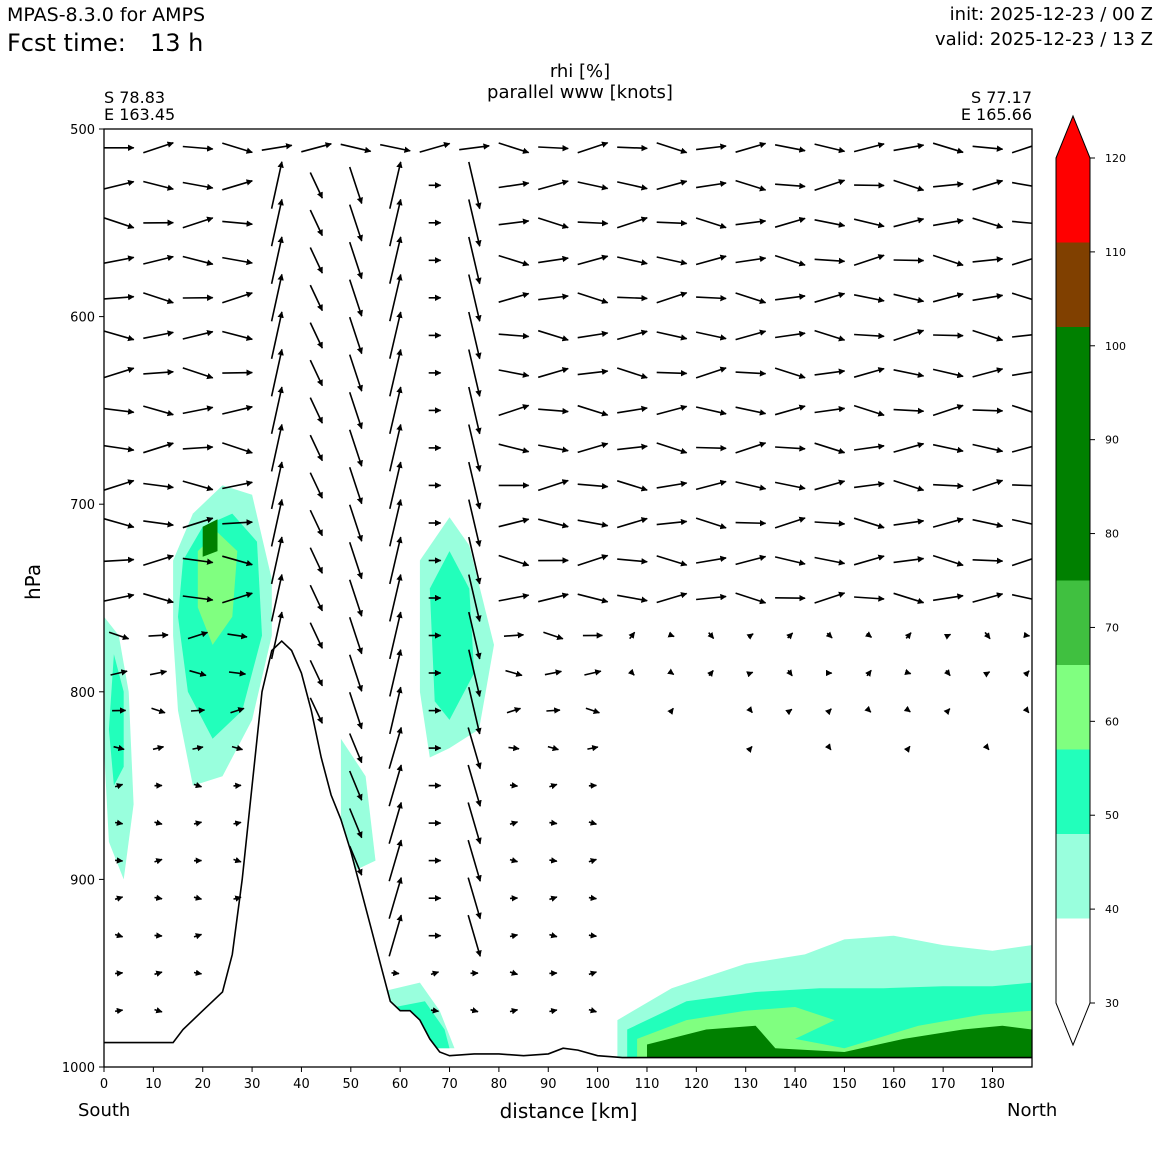  Describe the element at coordinates (82, 880) in the screenshot. I see `y-tick-label: 900` at that location.